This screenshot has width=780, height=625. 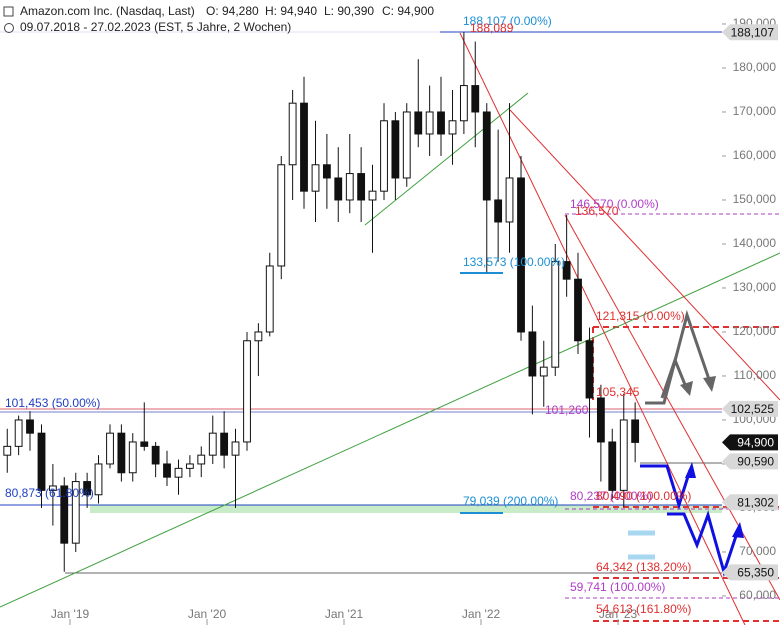 I want to click on support-zone, so click(x=406, y=509).